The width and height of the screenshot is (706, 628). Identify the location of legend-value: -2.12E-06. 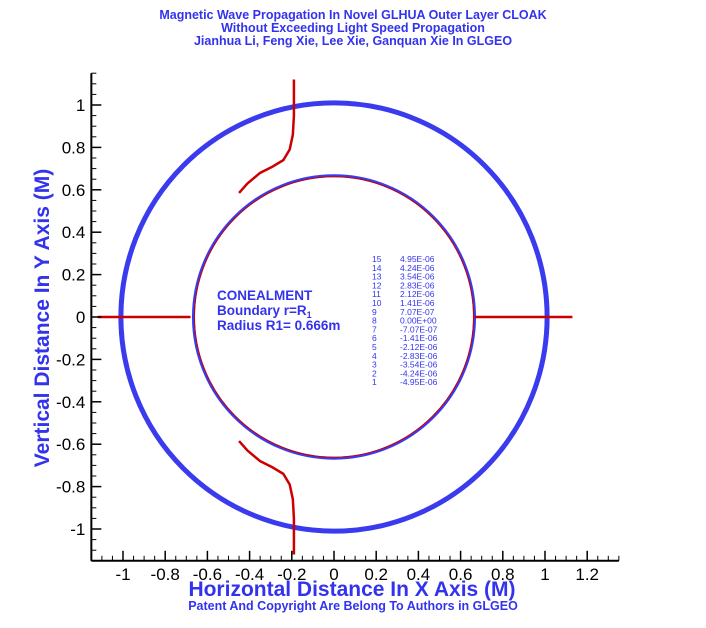
(419, 347).